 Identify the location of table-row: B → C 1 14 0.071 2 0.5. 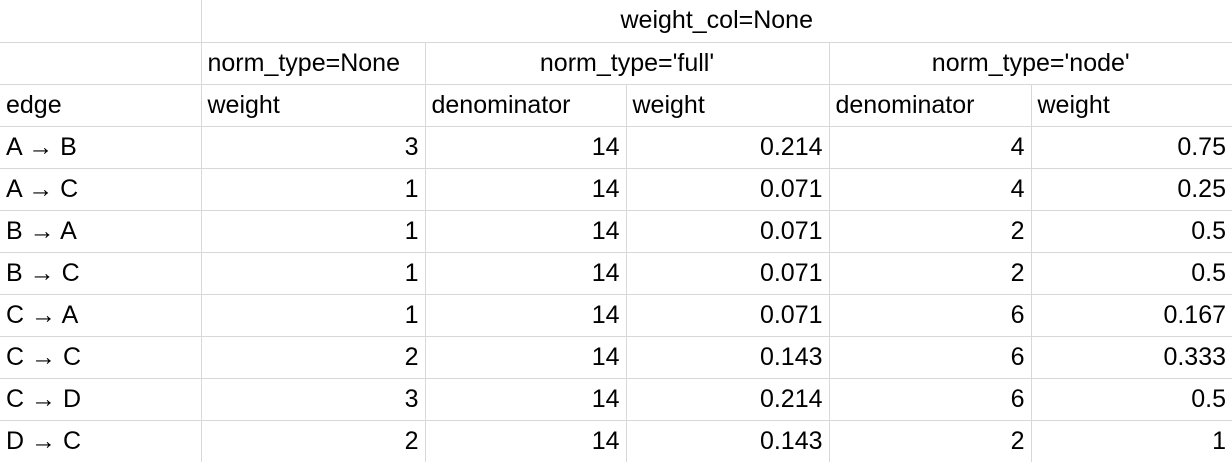
(616, 273).